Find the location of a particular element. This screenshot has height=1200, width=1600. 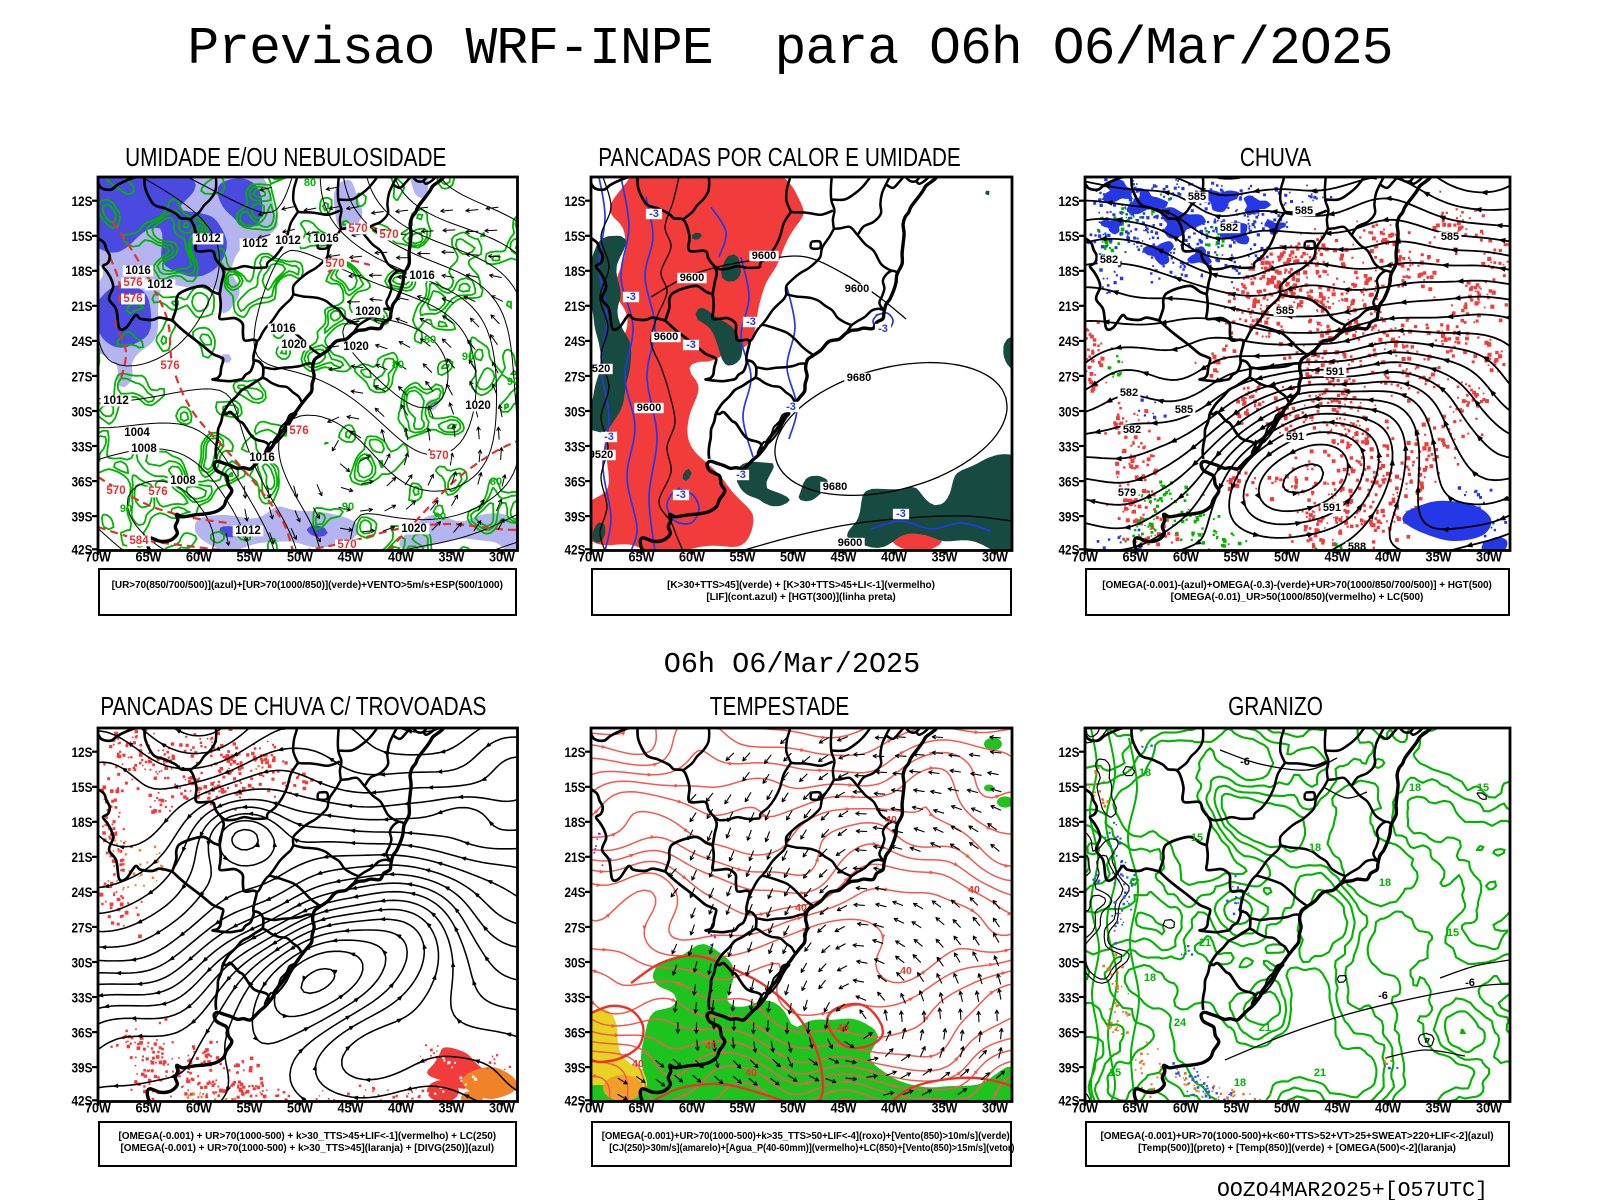

svg-text: 579 is located at coordinates (1126, 493).